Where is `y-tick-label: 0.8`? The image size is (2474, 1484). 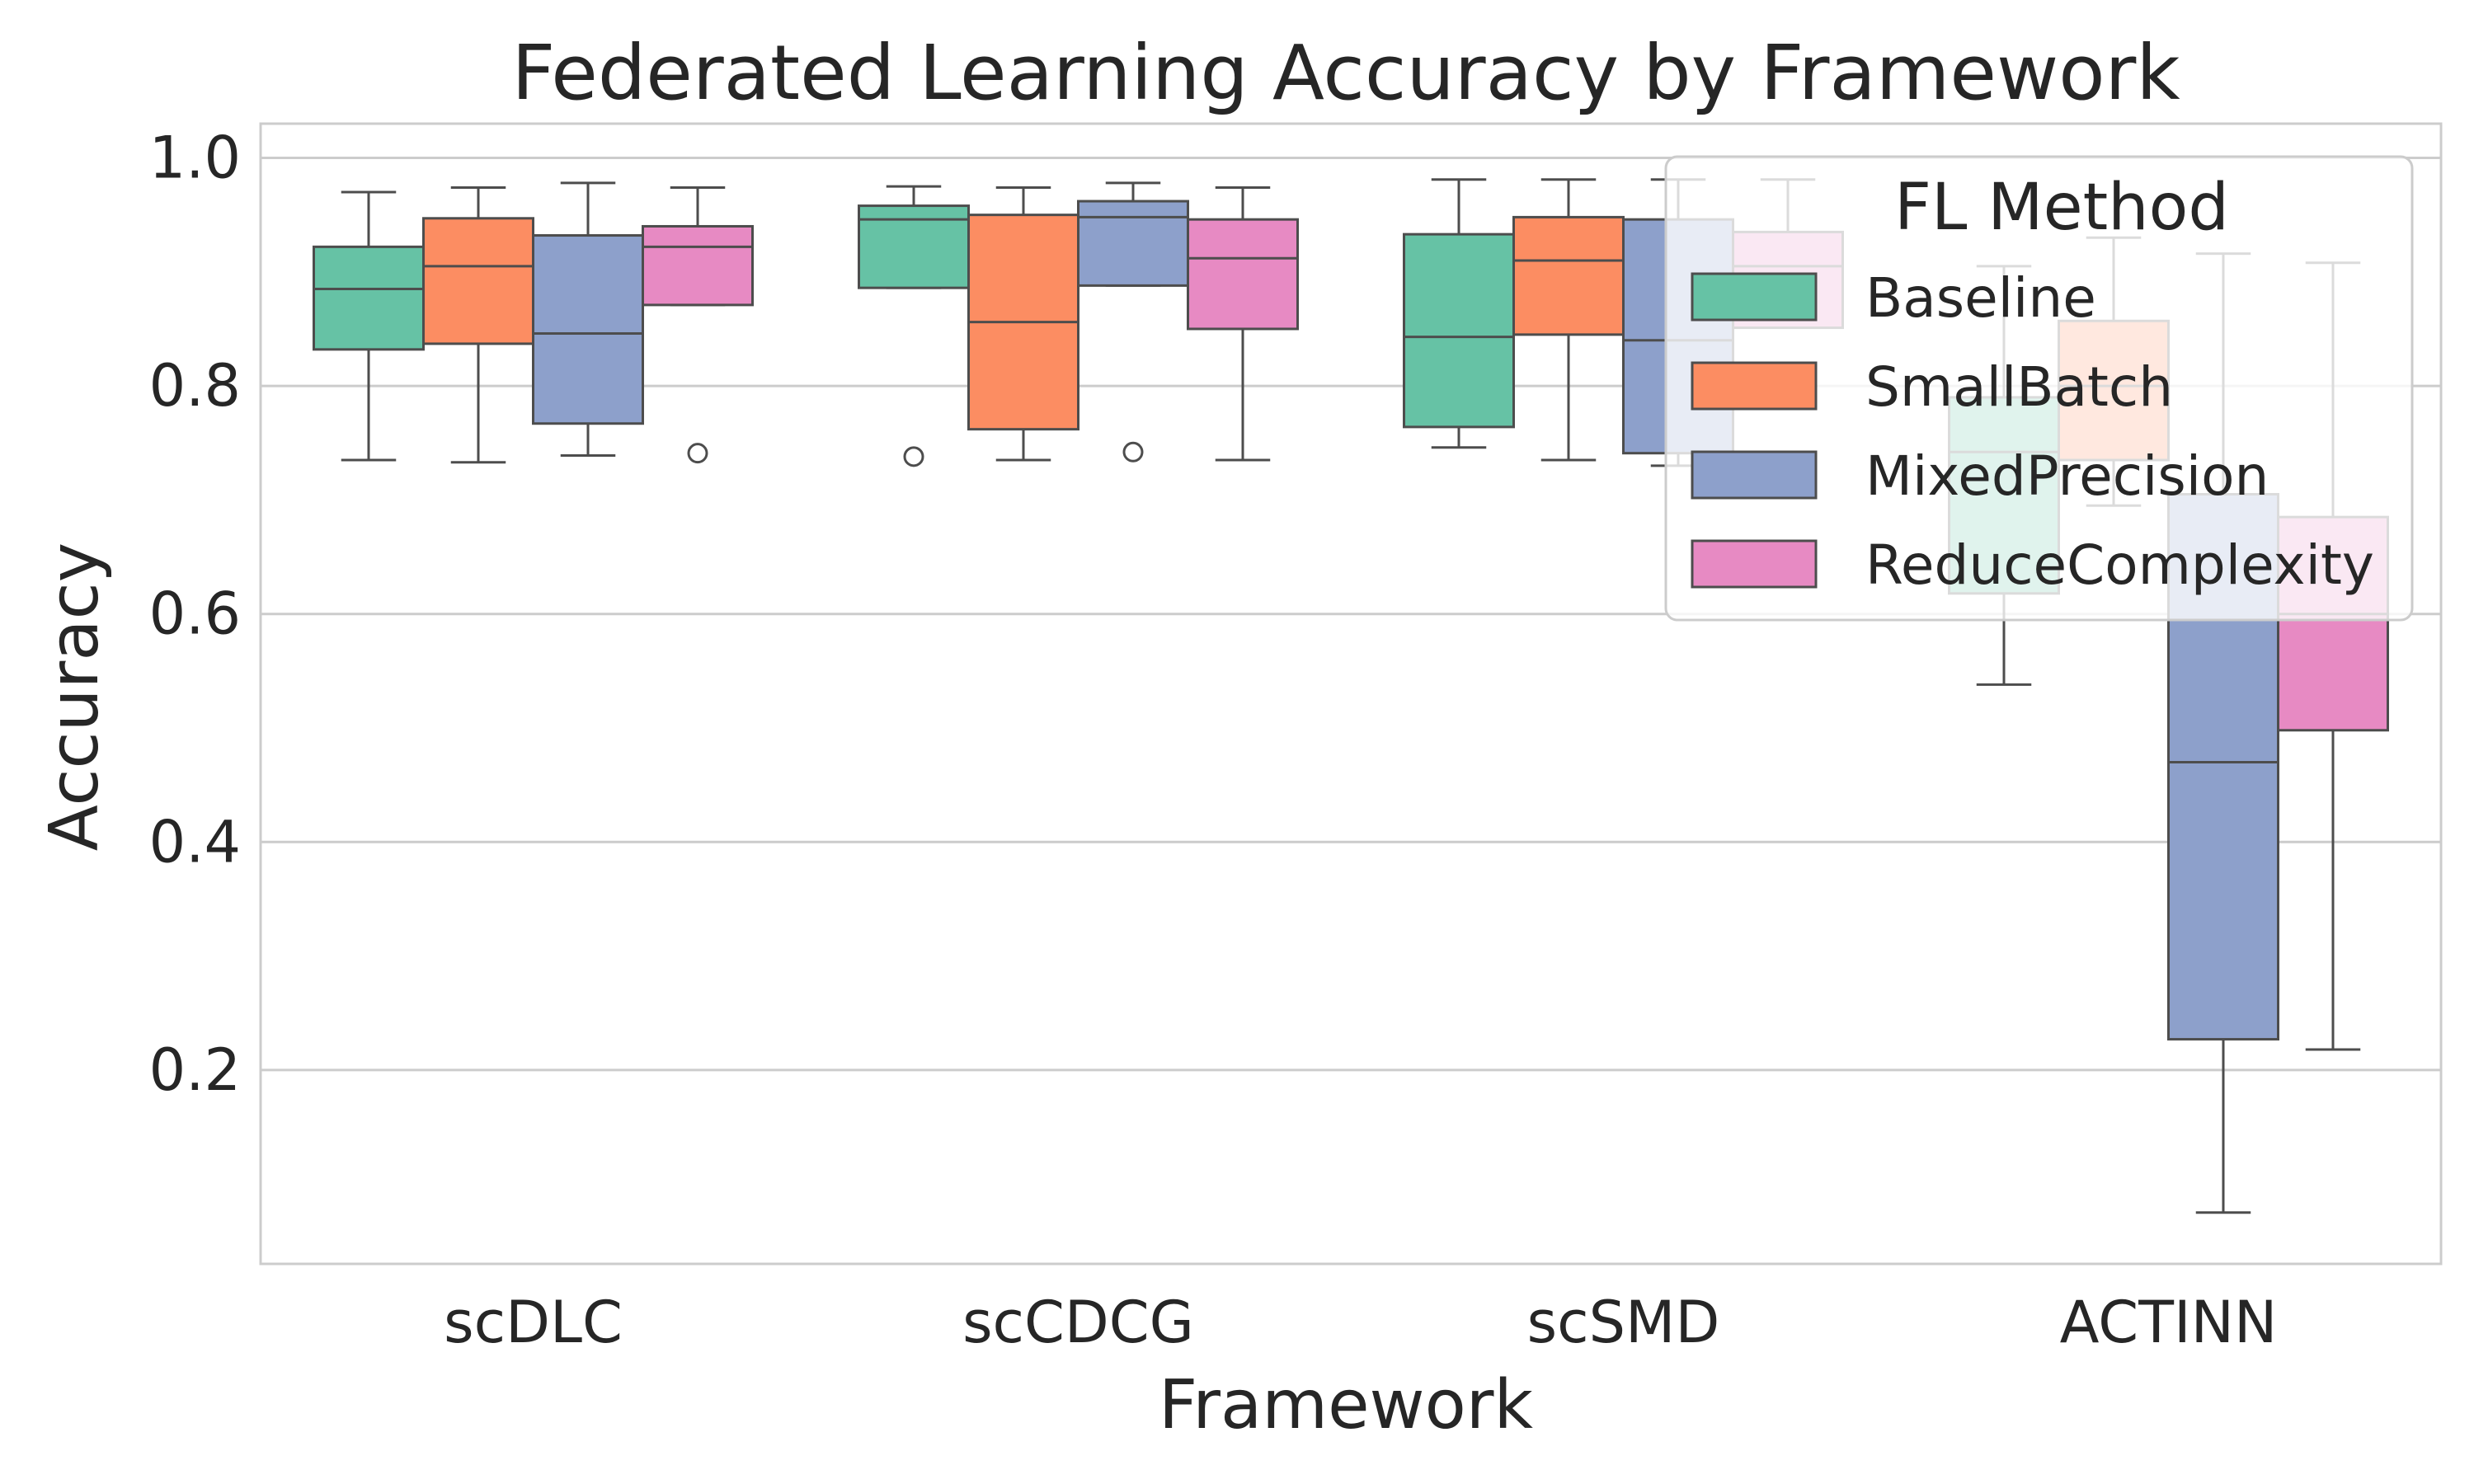 y-tick-label: 0.8 is located at coordinates (195, 386).